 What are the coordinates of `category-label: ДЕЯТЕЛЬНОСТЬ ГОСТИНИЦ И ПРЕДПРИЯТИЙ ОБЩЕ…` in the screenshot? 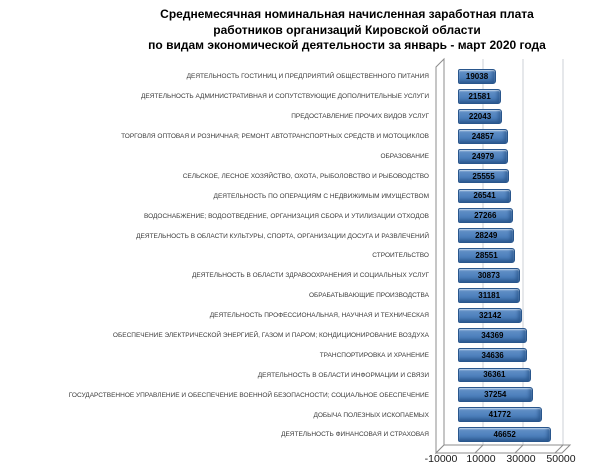 It's located at (307, 77).